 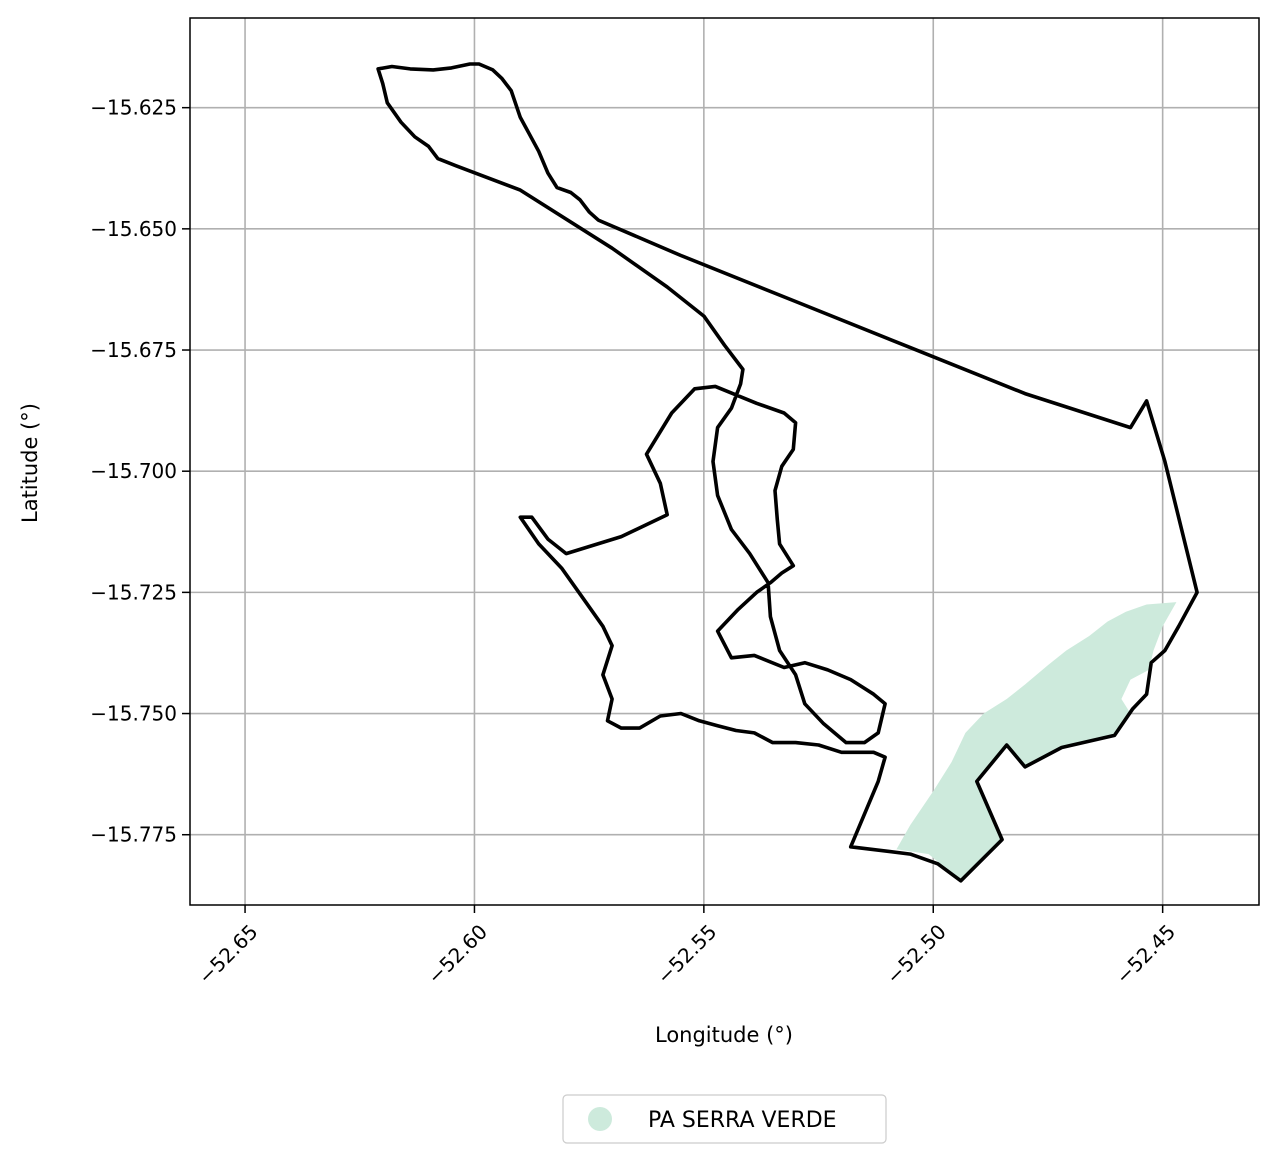 I want to click on y-tick-label: −15.725, so click(x=133, y=592).